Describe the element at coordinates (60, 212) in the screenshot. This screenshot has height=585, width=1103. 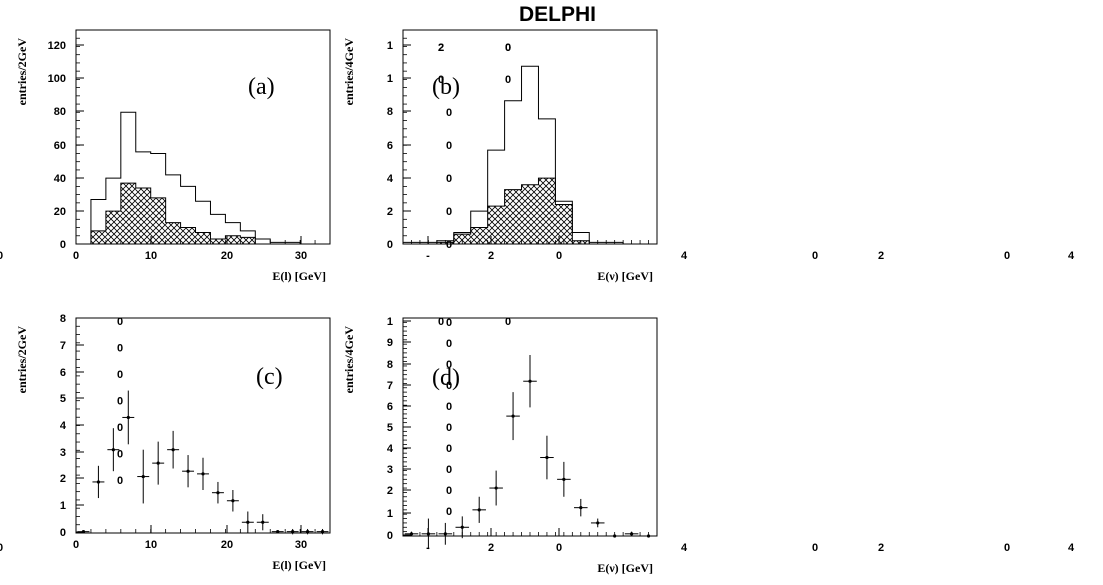
I see `y-tick-label: 20` at that location.